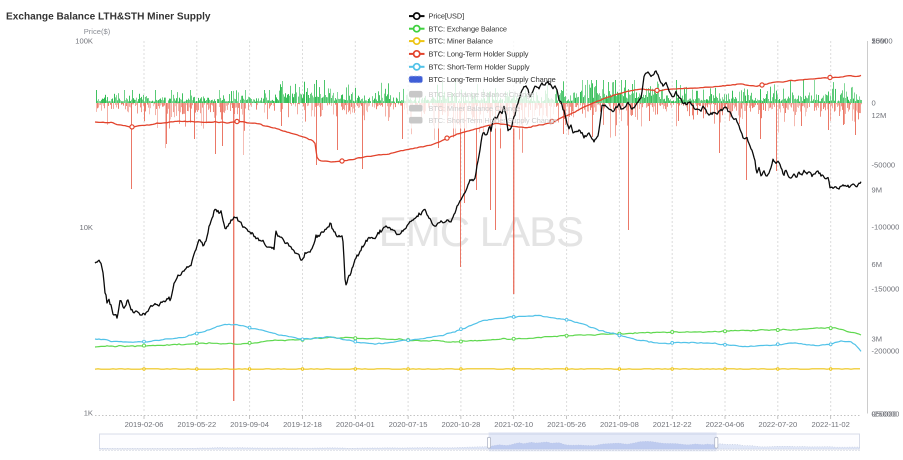  Describe the element at coordinates (877, 264) in the screenshot. I see `svg-text: 6M` at that location.